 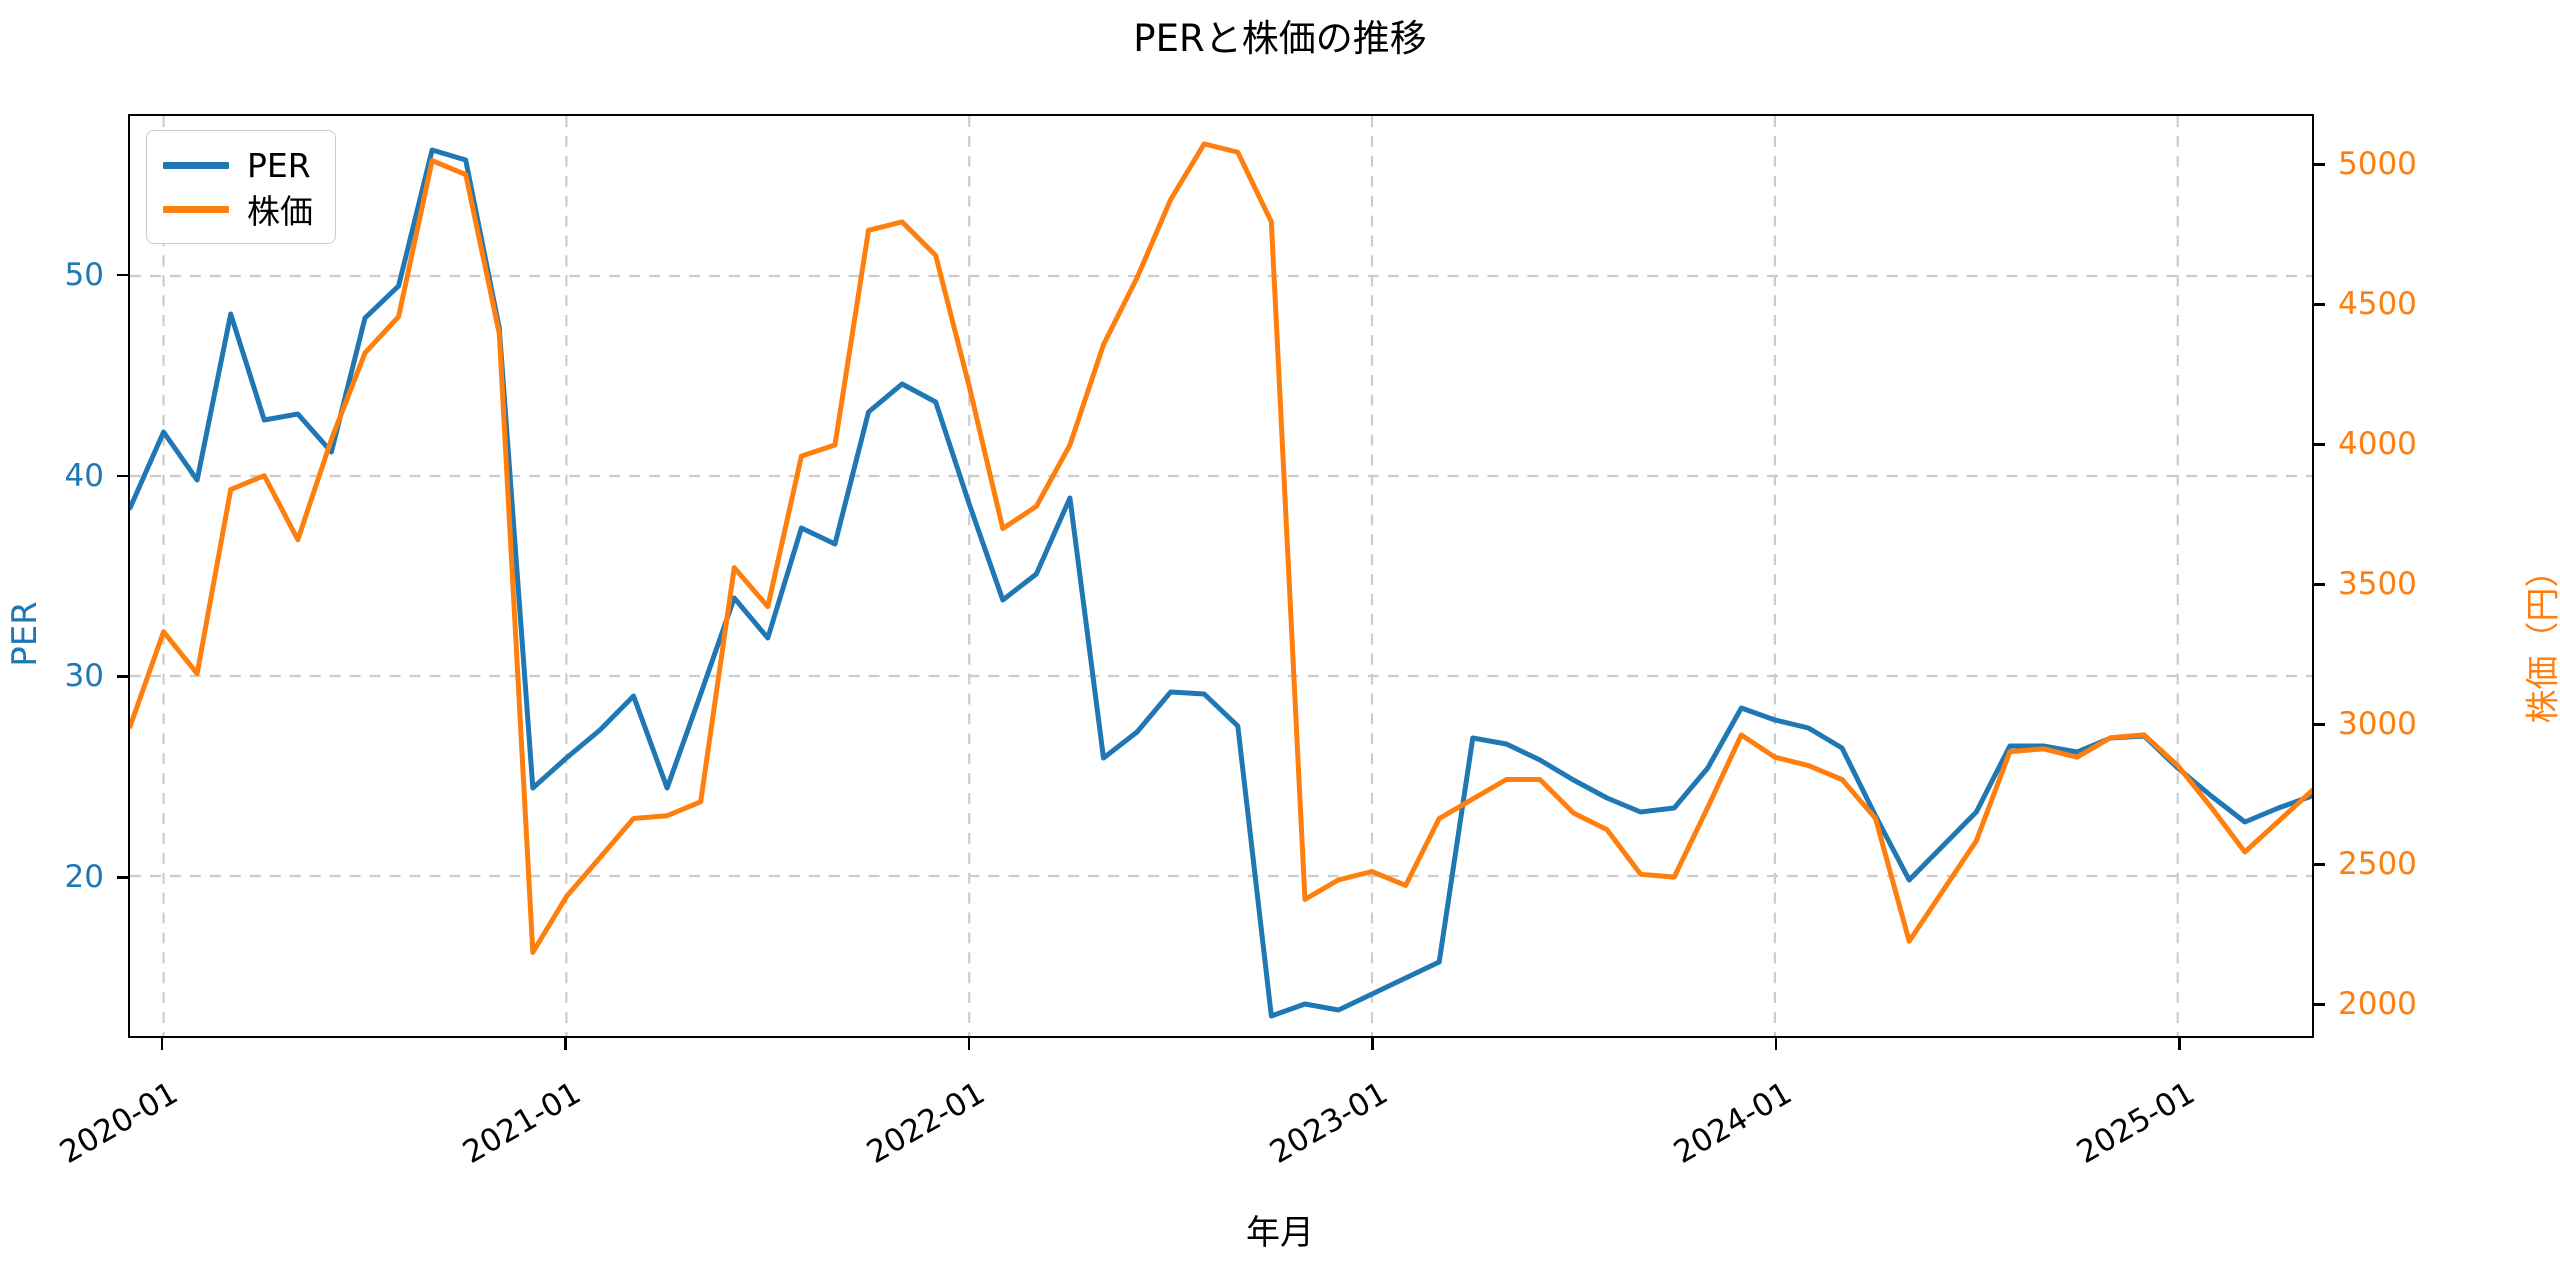 What do you see at coordinates (238, 165) in the screenshot?
I see `legend-item-per: PER` at bounding box center [238, 165].